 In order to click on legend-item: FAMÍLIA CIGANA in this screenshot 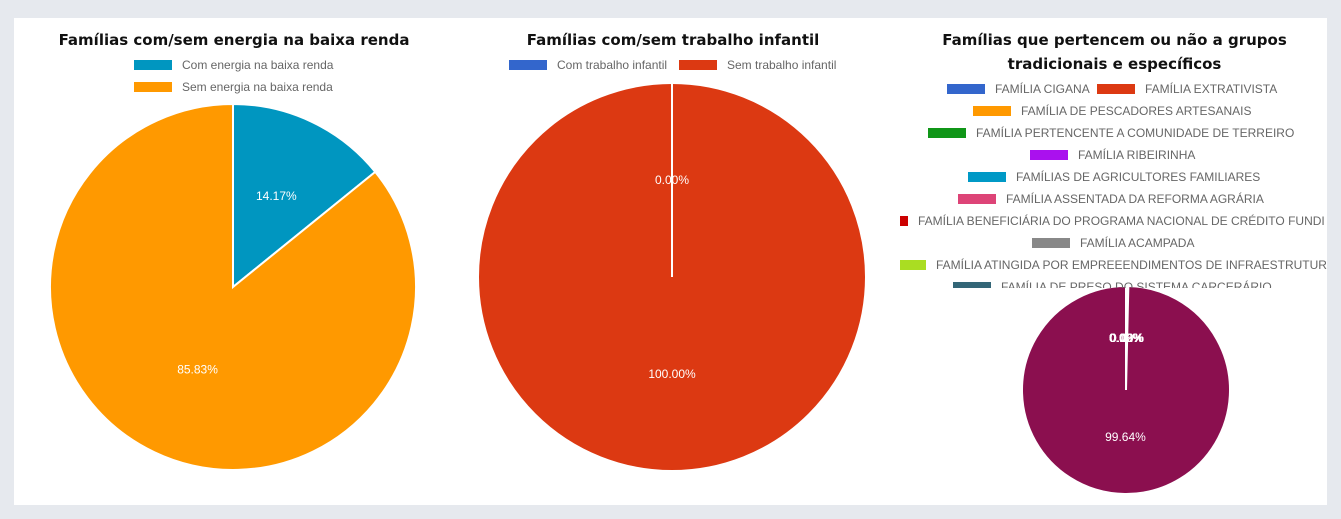, I will do `click(1018, 89)`.